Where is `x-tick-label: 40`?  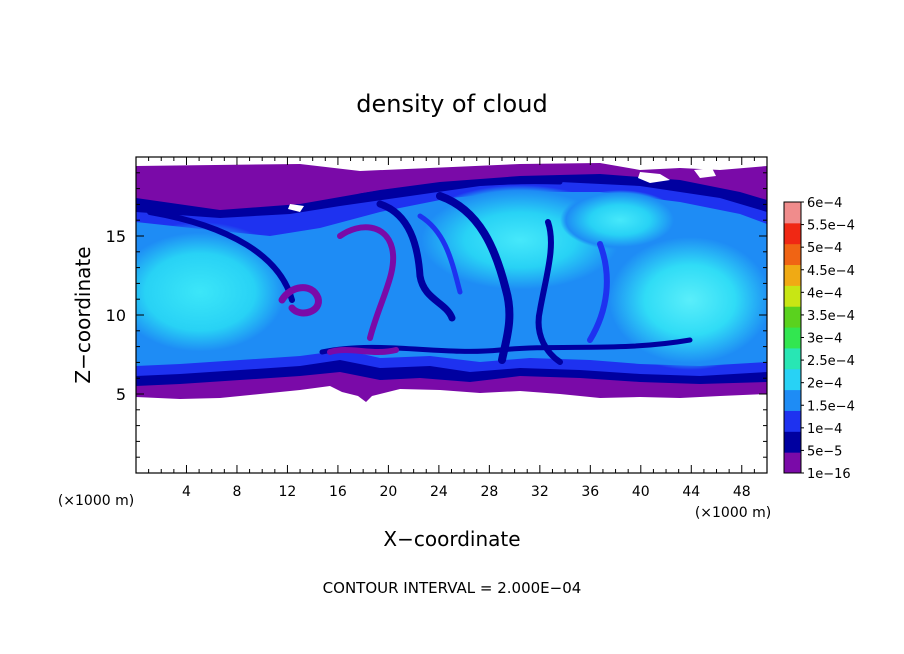 x-tick-label: 40 is located at coordinates (641, 492).